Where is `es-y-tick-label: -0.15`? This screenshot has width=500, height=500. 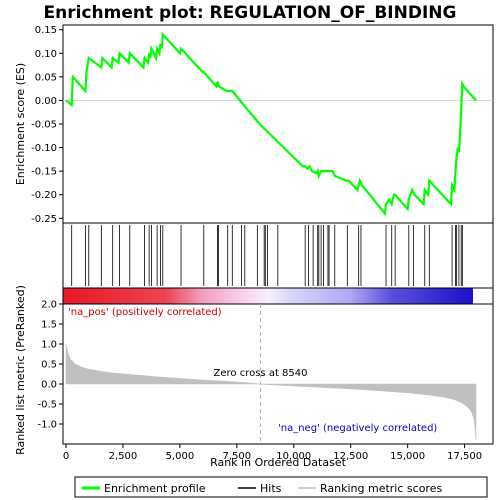 es-y-tick-label: -0.15 is located at coordinates (44, 172).